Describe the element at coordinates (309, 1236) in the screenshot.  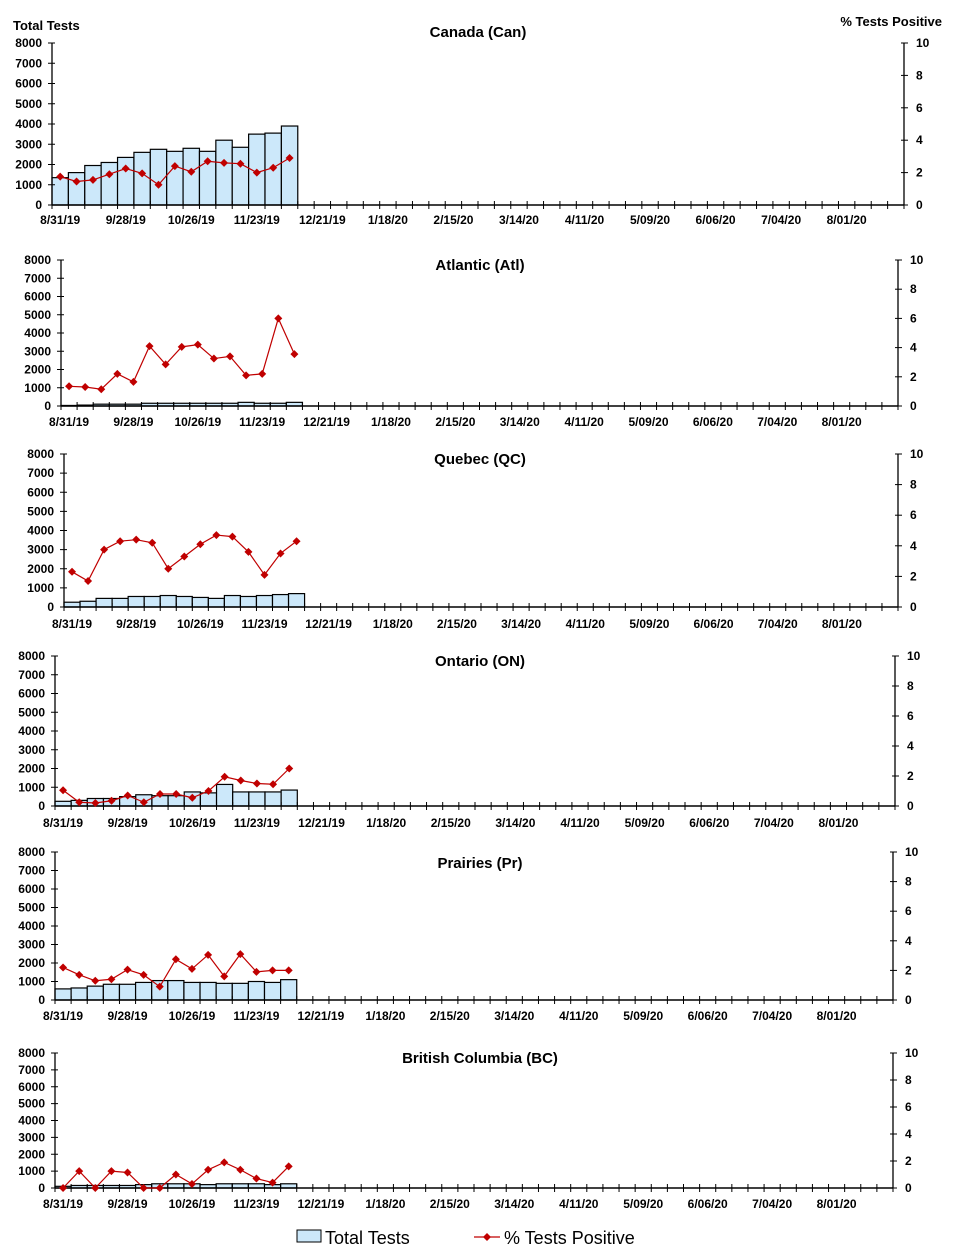
I see `legend-bar-swatch` at that location.